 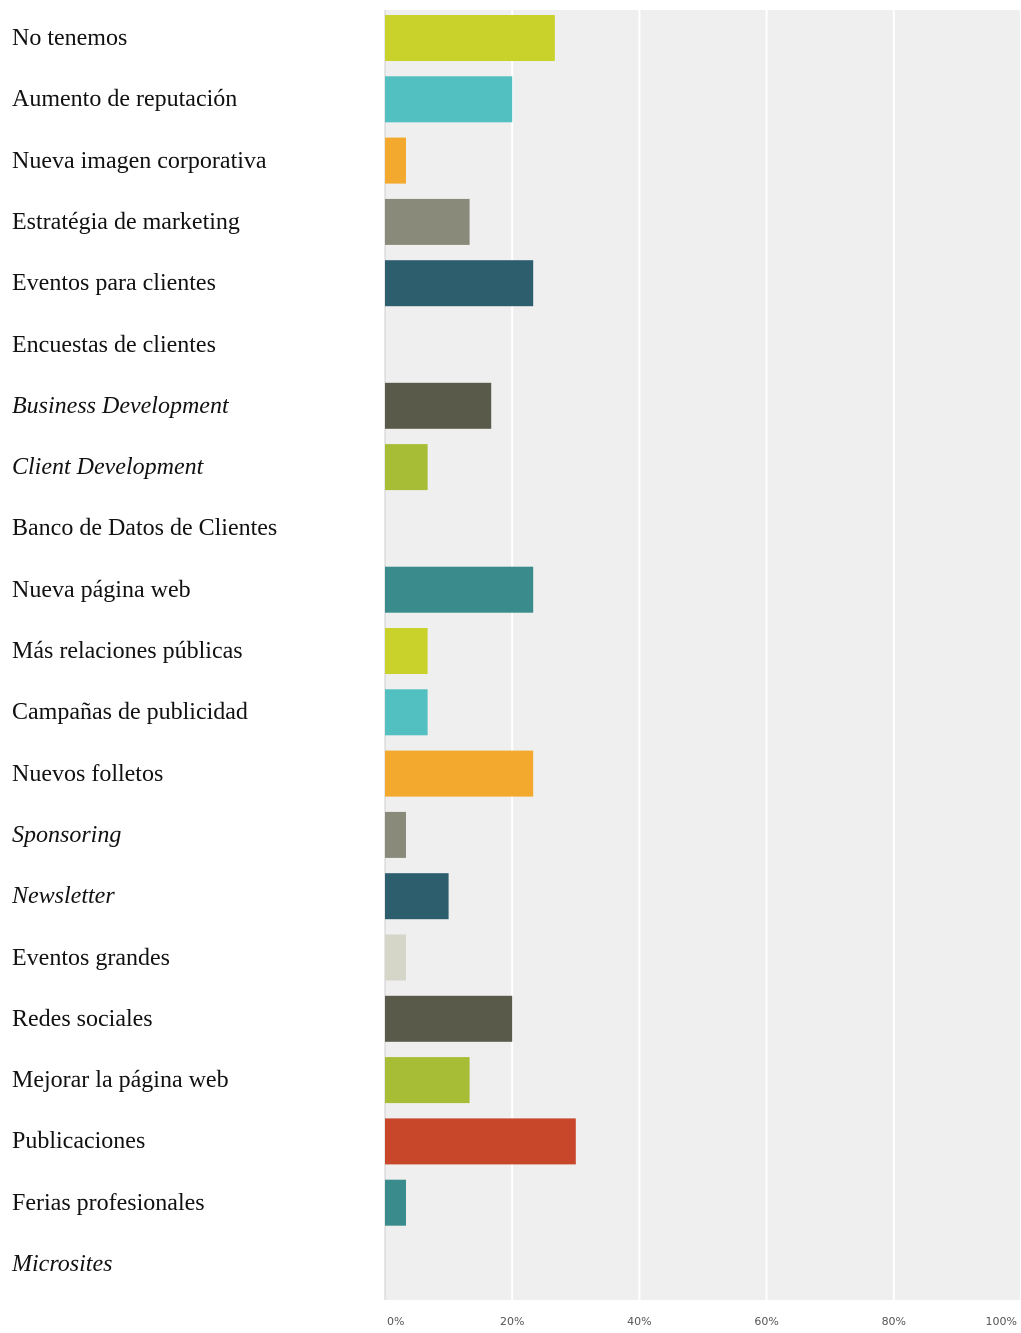 I want to click on category-label: Más relaciones públicas, so click(x=127, y=651).